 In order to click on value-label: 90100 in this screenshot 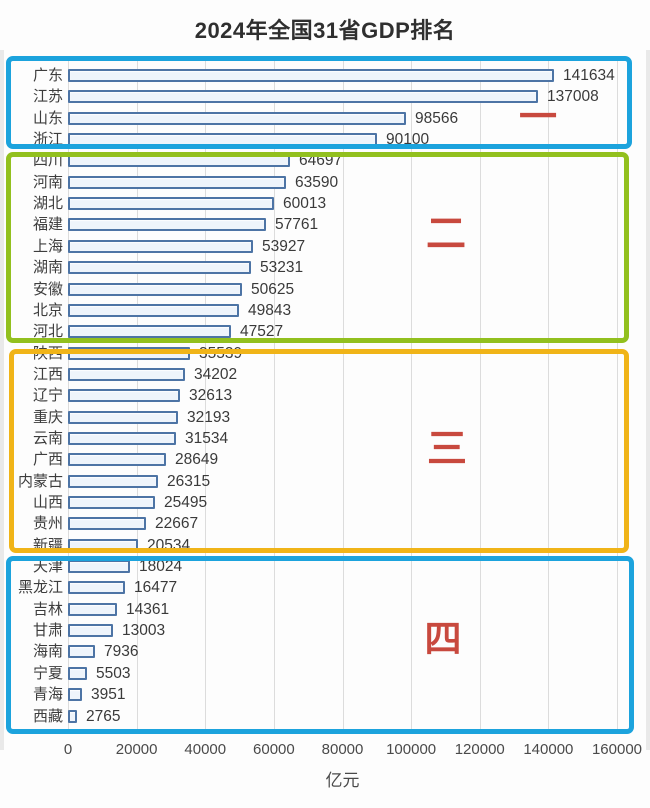, I will do `click(408, 140)`.